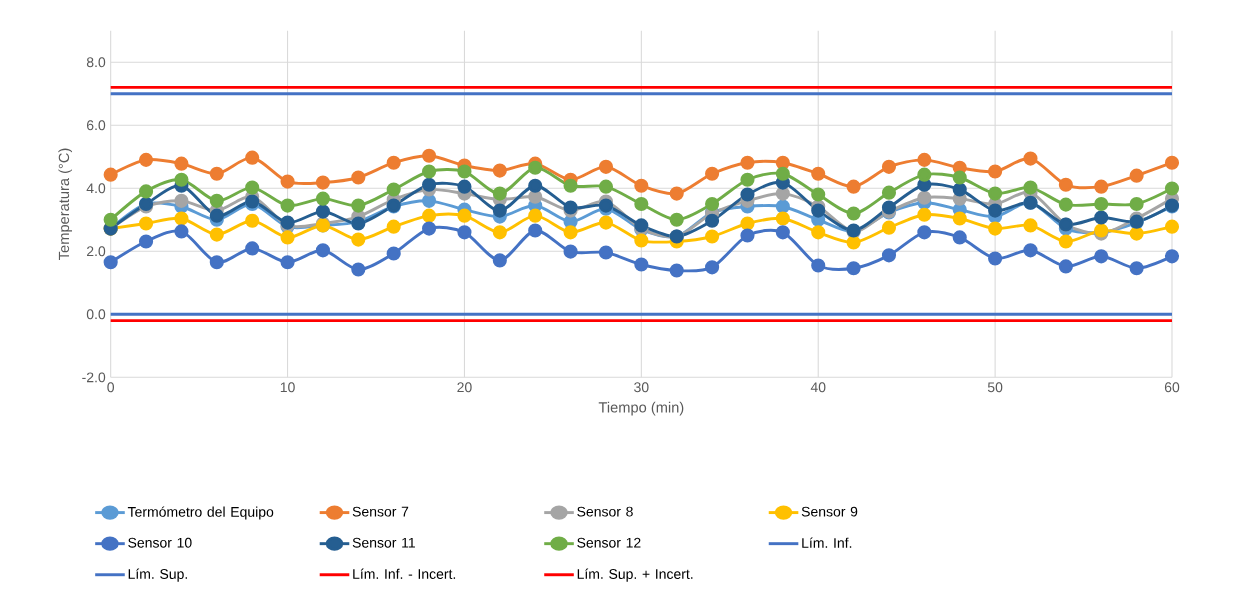  I want to click on legend-label: Lím. Sup. + Incert., so click(635, 575).